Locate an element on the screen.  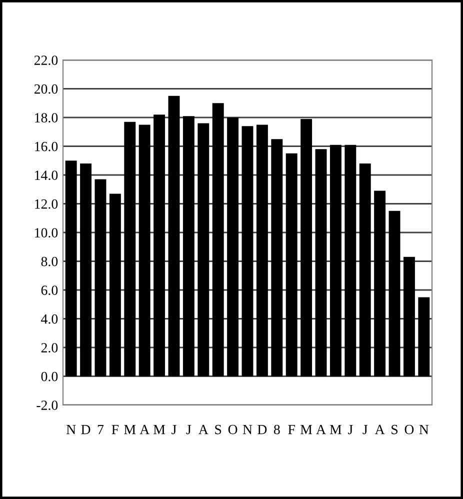
y-tick-label: 12.0 is located at coordinates (46, 204).